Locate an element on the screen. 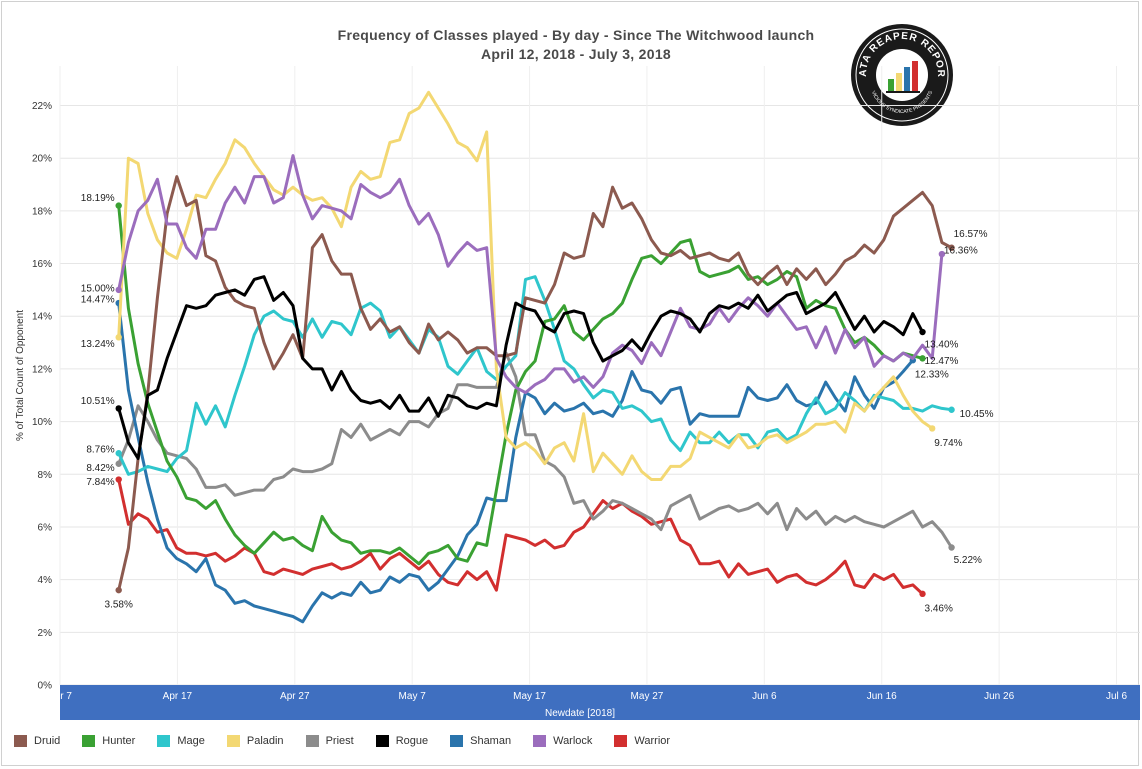 The height and width of the screenshot is (769, 1142). x-tick-label: Apr 27 is located at coordinates (295, 696).